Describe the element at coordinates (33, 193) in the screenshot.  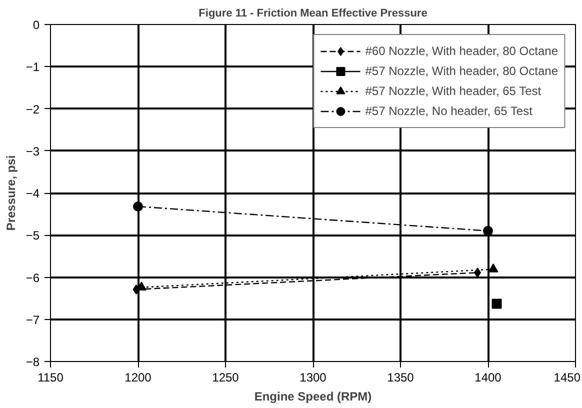
I see `y-tick-label: −4` at that location.